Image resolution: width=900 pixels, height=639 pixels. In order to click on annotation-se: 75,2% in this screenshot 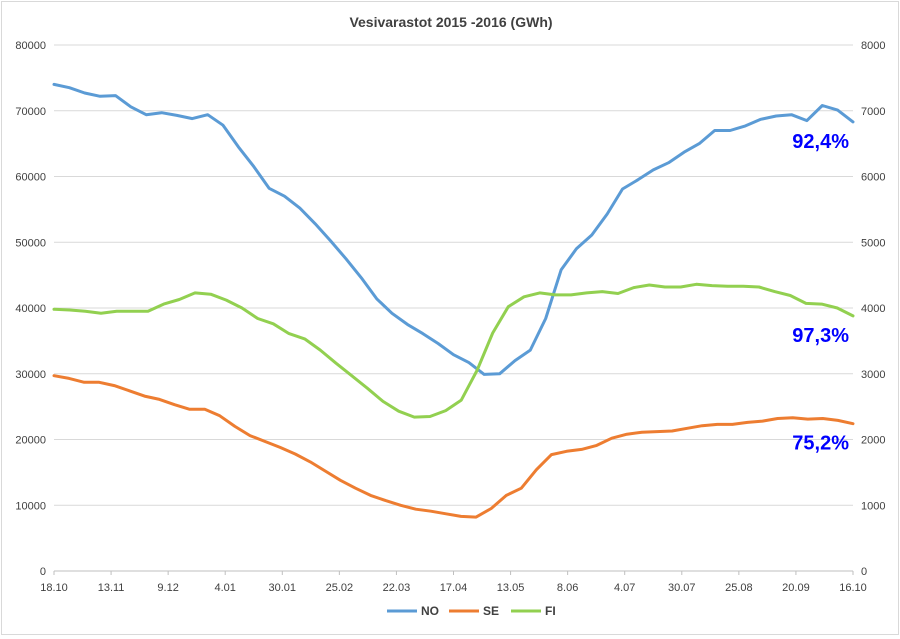, I will do `click(820, 444)`.